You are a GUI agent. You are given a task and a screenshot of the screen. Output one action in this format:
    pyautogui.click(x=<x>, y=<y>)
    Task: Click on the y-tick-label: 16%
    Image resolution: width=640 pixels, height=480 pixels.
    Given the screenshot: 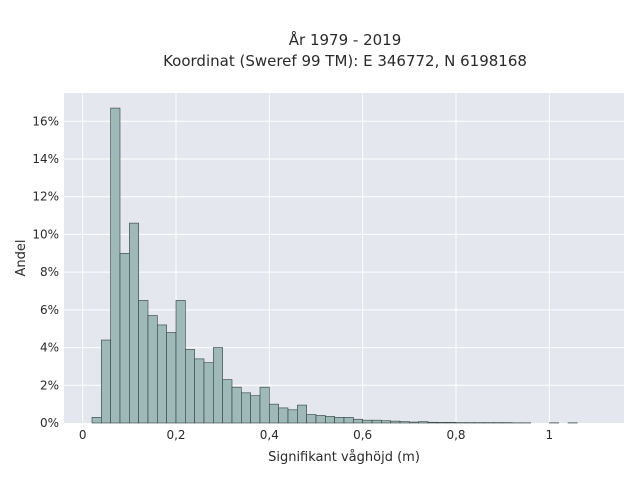 What is the action you would take?
    pyautogui.click(x=45, y=121)
    